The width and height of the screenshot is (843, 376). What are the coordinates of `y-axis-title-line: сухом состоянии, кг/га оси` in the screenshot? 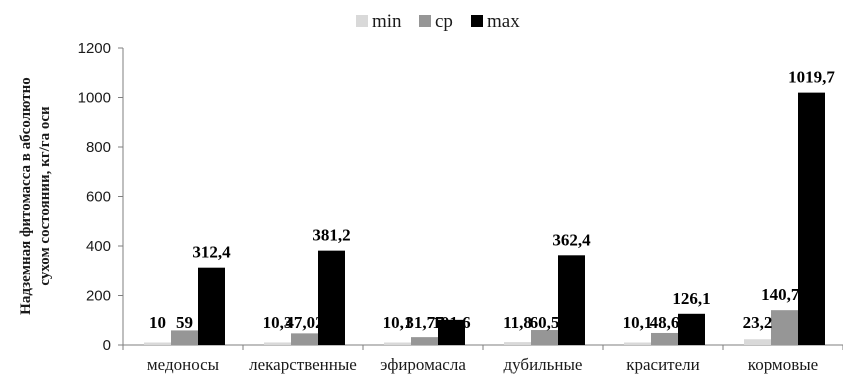 It's located at (45, 196).